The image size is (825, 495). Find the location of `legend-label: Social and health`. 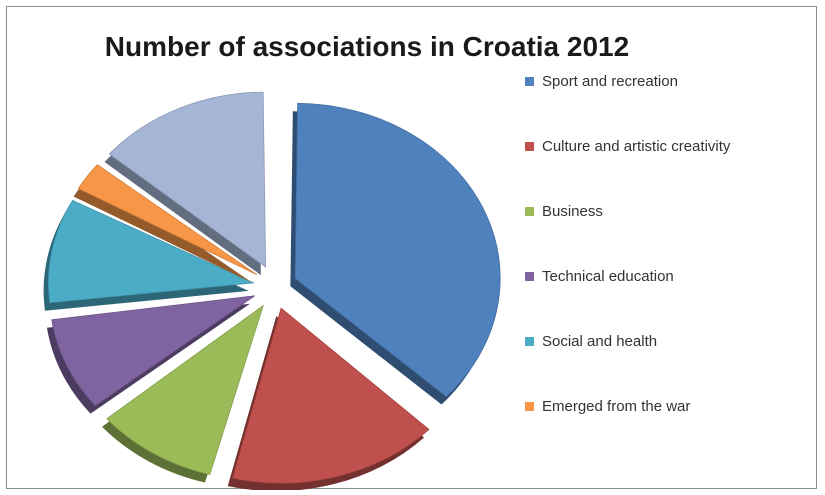

legend-label: Social and health is located at coordinates (600, 341).